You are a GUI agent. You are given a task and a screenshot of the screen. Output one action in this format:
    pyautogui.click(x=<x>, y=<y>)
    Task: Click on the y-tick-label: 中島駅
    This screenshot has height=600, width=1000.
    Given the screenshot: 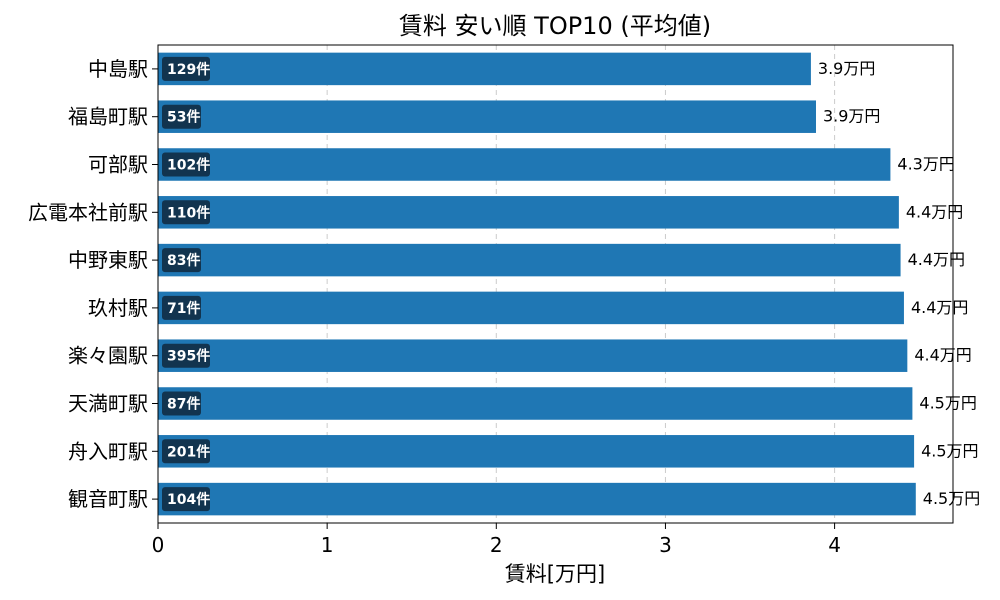 What is the action you would take?
    pyautogui.click(x=118, y=69)
    